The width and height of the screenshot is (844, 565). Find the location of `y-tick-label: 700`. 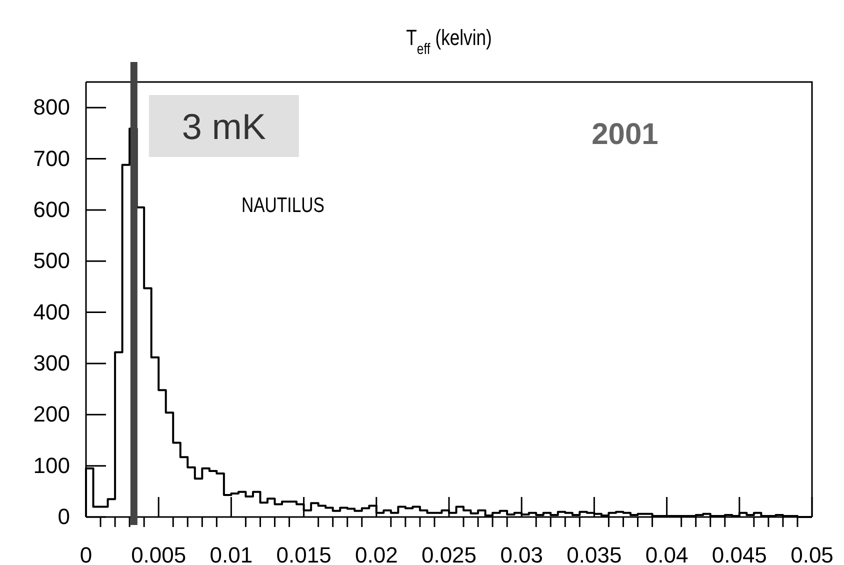

y-tick-label: 700 is located at coordinates (51, 158).